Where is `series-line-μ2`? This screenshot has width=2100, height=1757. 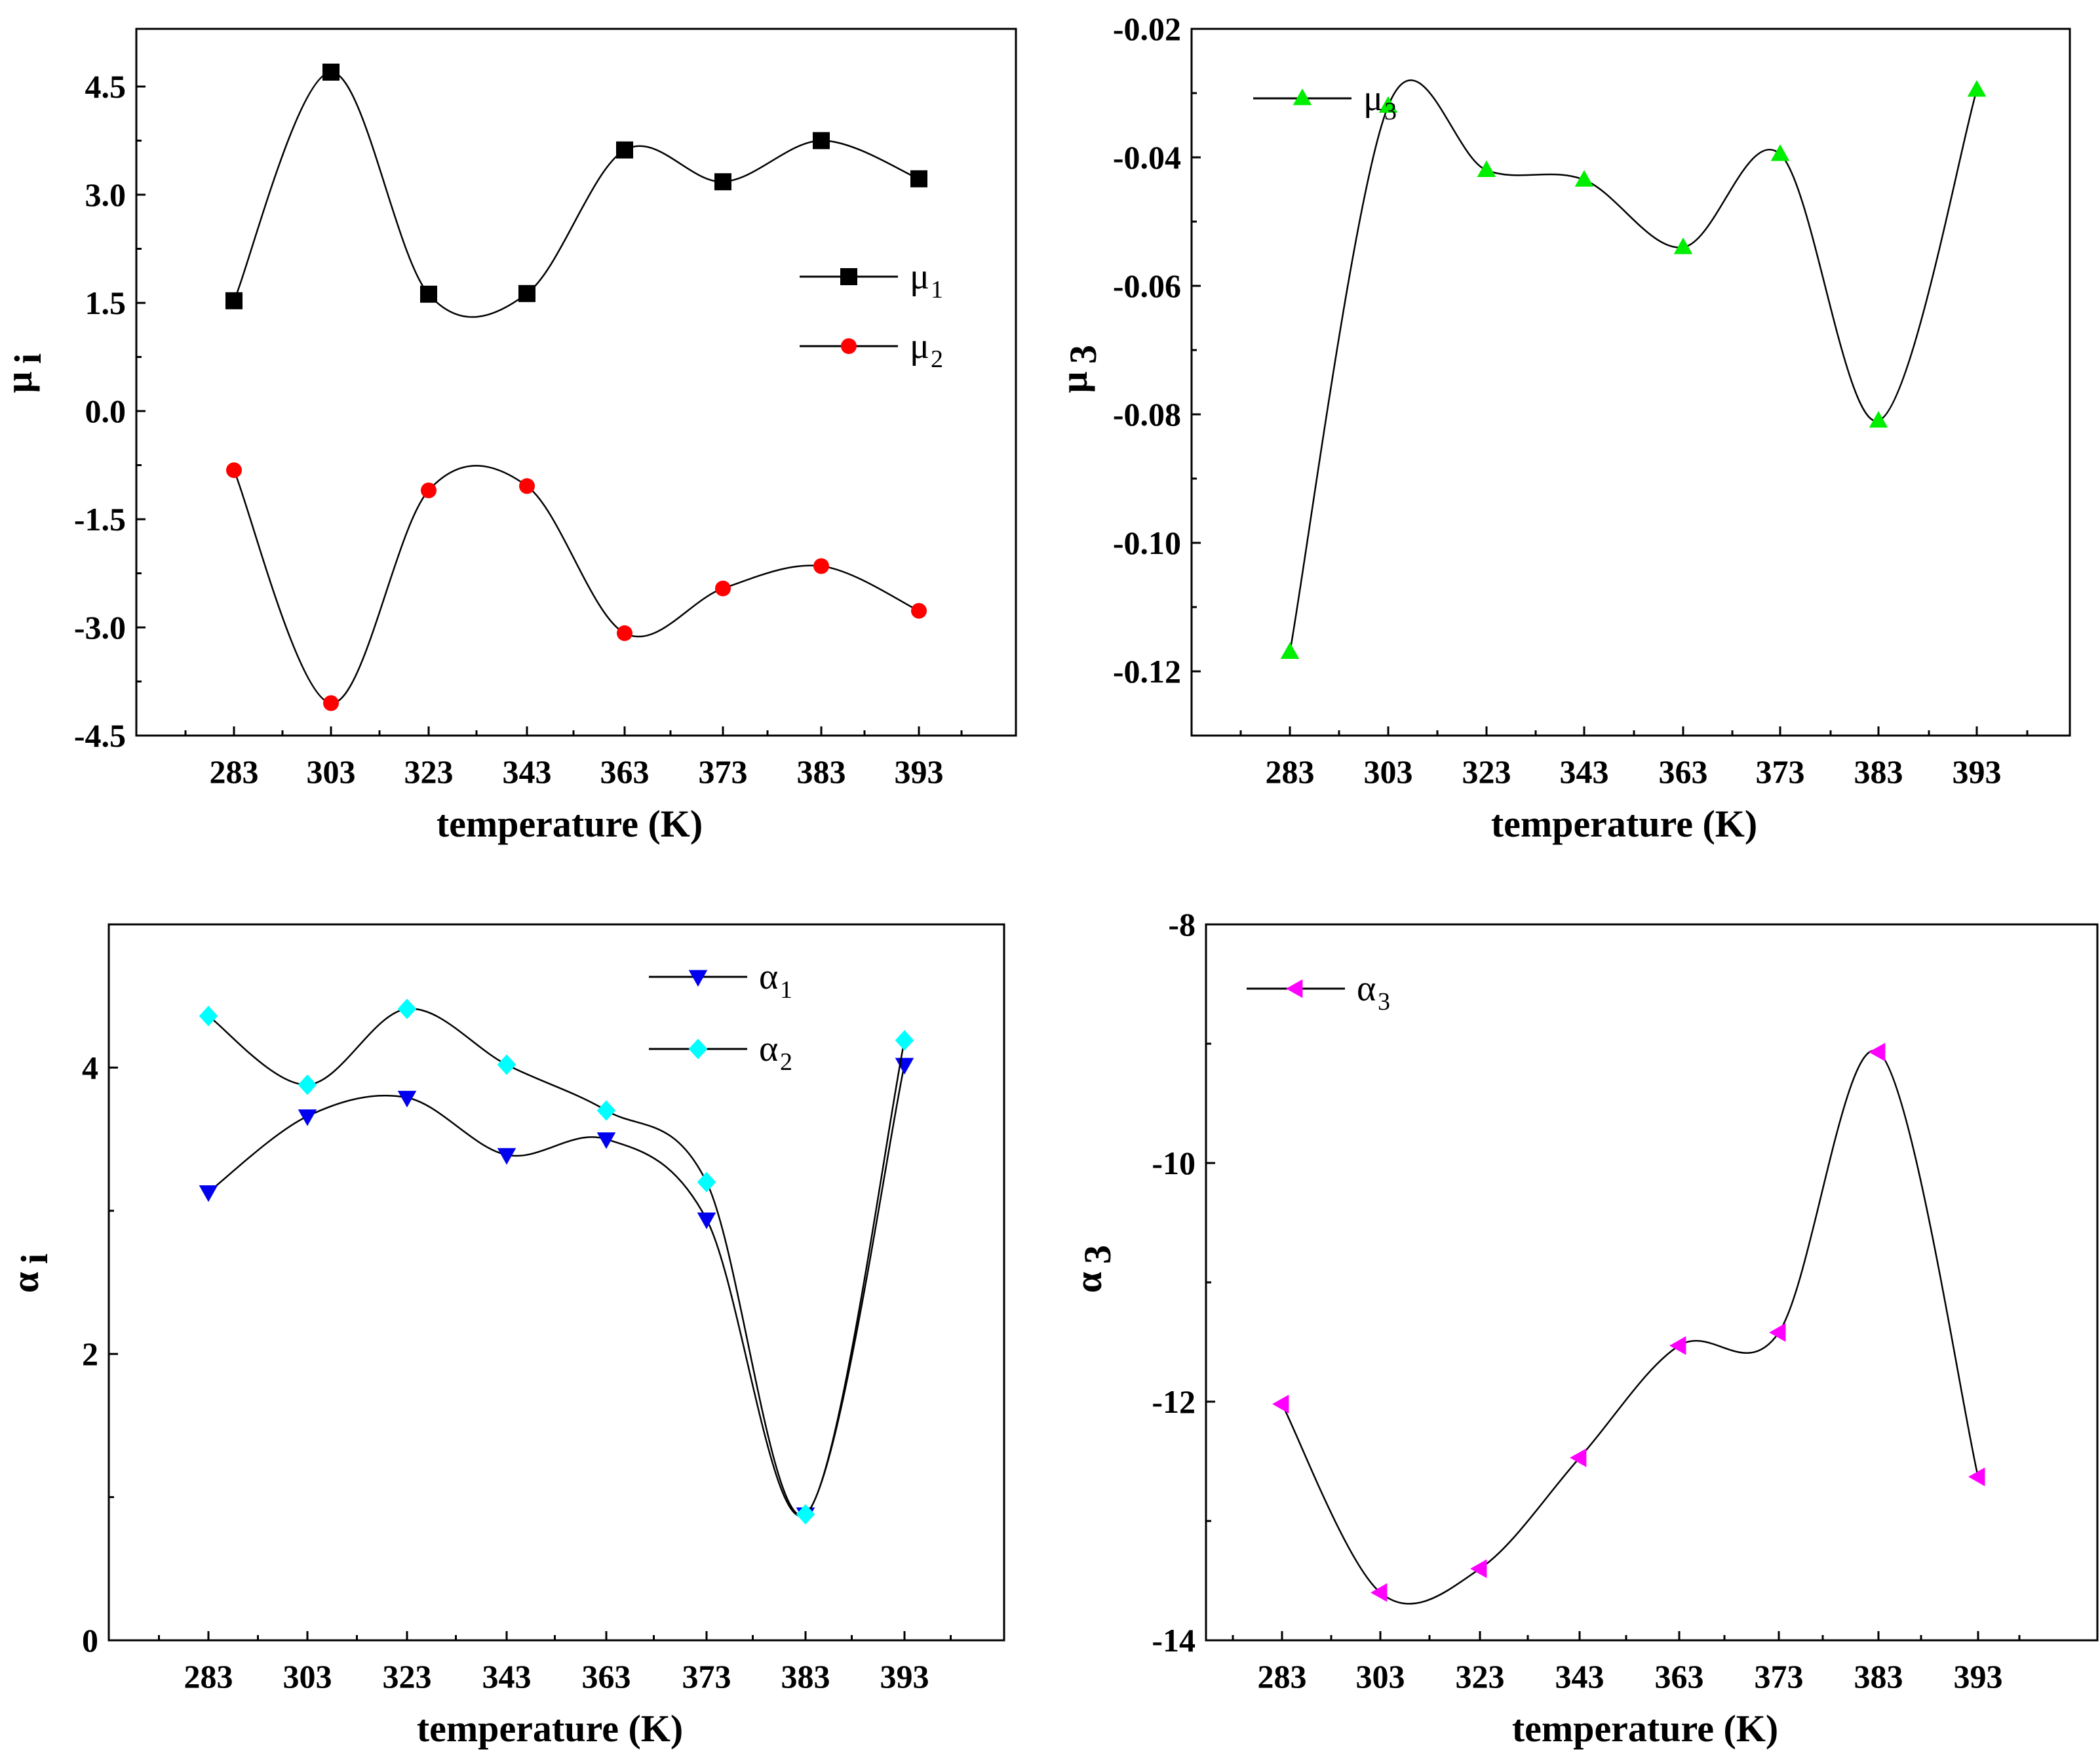
series-line-μ2 is located at coordinates (577, 584).